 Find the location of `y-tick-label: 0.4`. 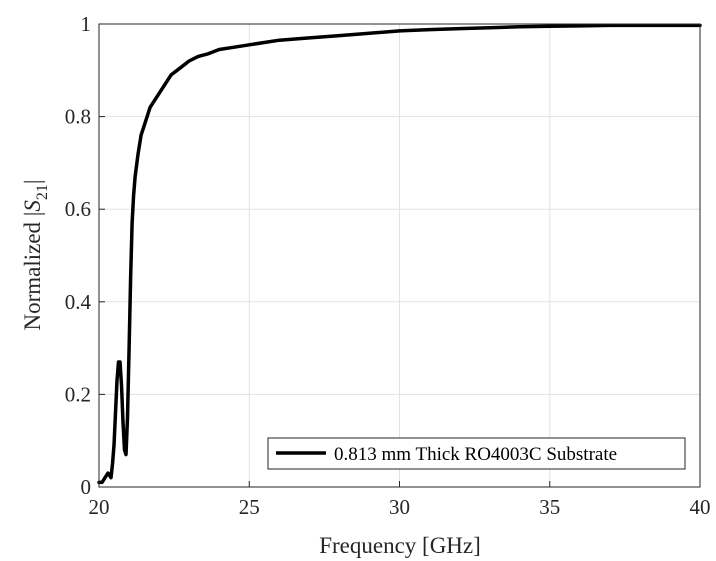

y-tick-label: 0.4 is located at coordinates (78, 302).